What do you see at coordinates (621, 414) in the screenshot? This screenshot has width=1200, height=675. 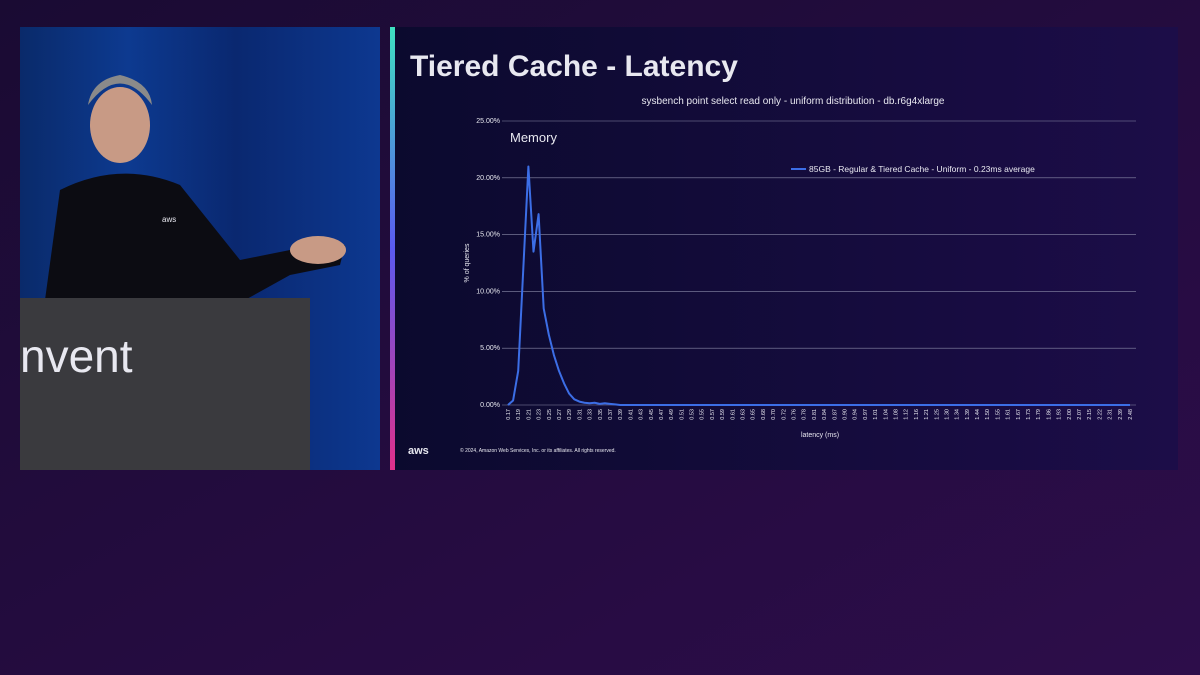 I see `x-tick-label: 0.39` at bounding box center [621, 414].